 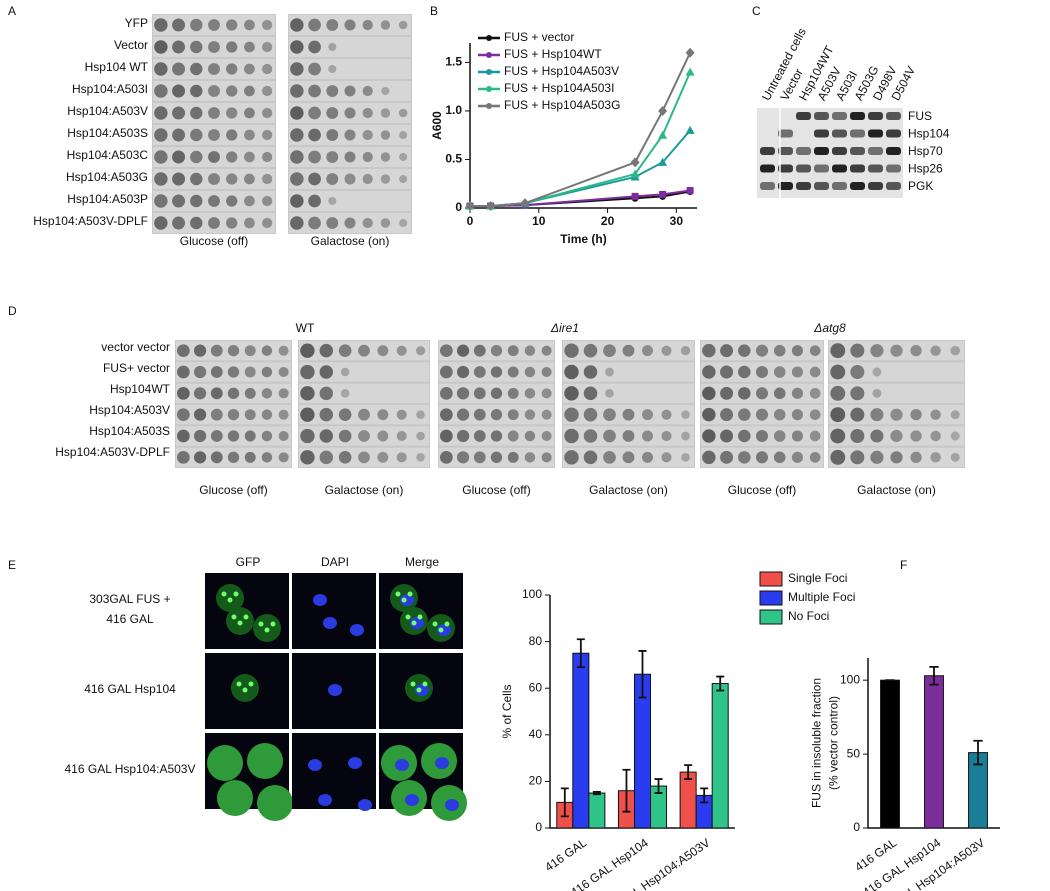 What do you see at coordinates (412, 800) in the screenshot?
I see `nucleus` at bounding box center [412, 800].